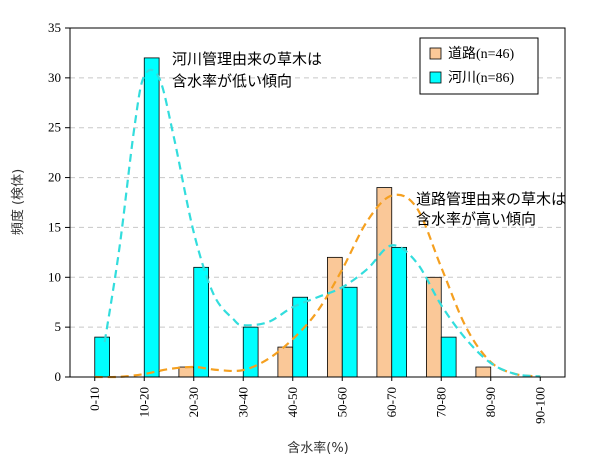  Describe the element at coordinates (94, 399) in the screenshot. I see `x-tick-label: 0-10` at that location.